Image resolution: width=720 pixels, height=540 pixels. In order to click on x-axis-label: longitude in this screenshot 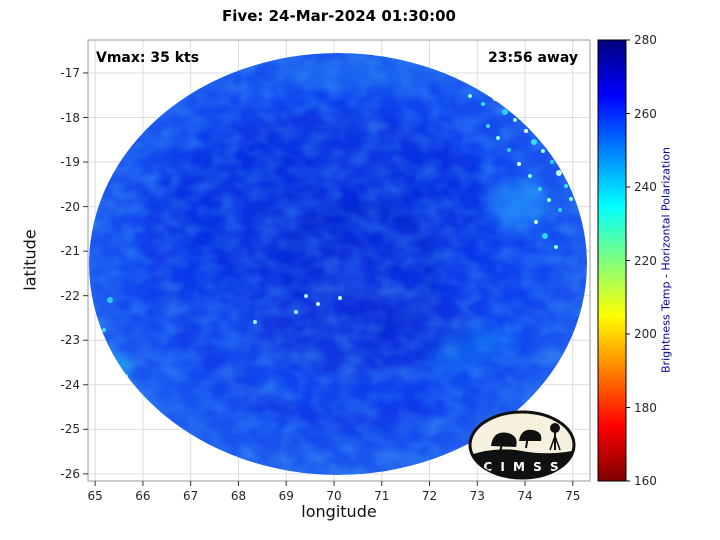, I will do `click(339, 511)`.